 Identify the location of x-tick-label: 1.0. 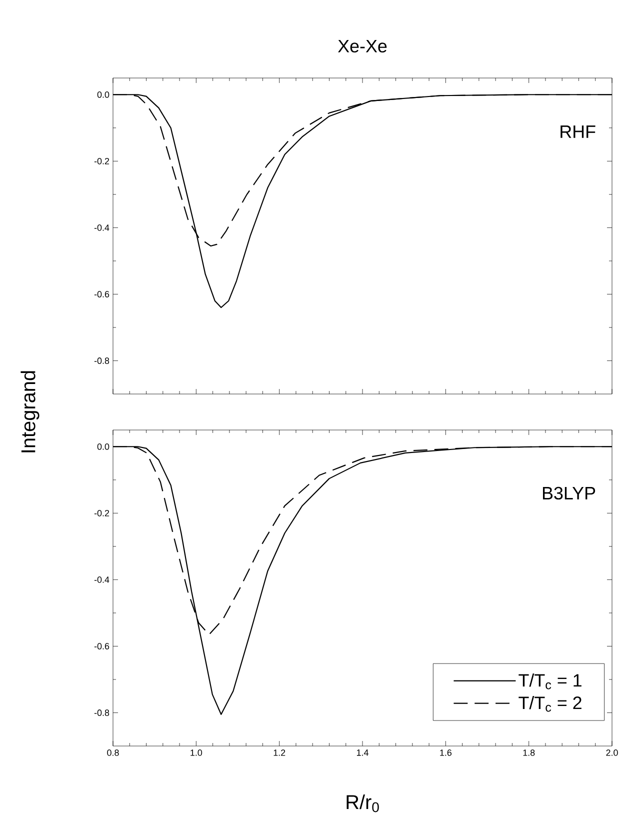
(196, 753).